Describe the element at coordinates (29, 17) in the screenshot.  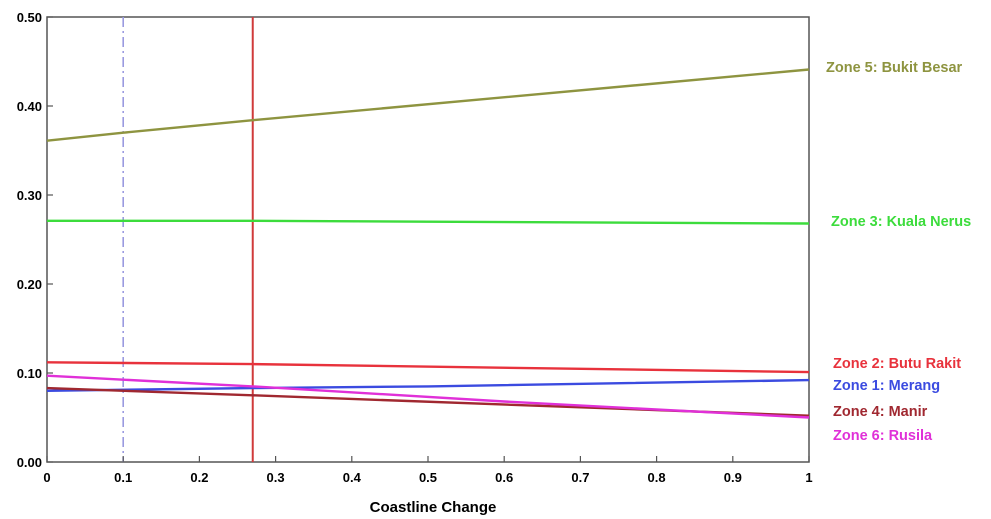
I see `y-tick-label: 0.50` at that location.